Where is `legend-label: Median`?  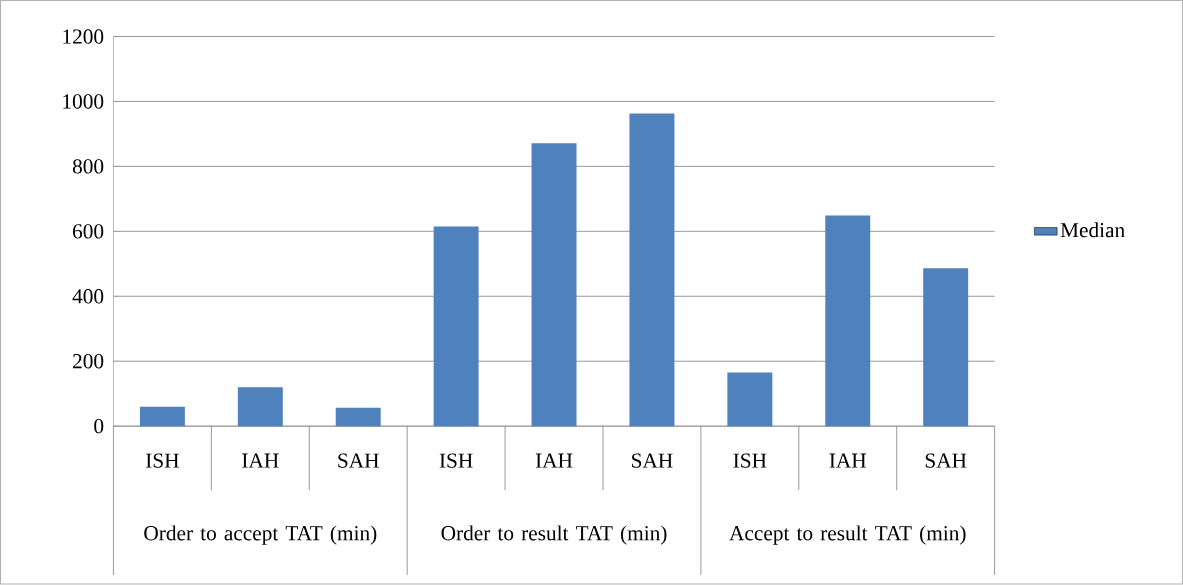 legend-label: Median is located at coordinates (1092, 230).